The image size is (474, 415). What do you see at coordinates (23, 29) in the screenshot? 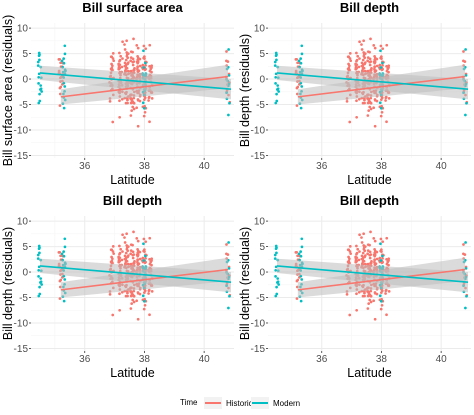
I see `y-tick-label: 10` at bounding box center [23, 29].